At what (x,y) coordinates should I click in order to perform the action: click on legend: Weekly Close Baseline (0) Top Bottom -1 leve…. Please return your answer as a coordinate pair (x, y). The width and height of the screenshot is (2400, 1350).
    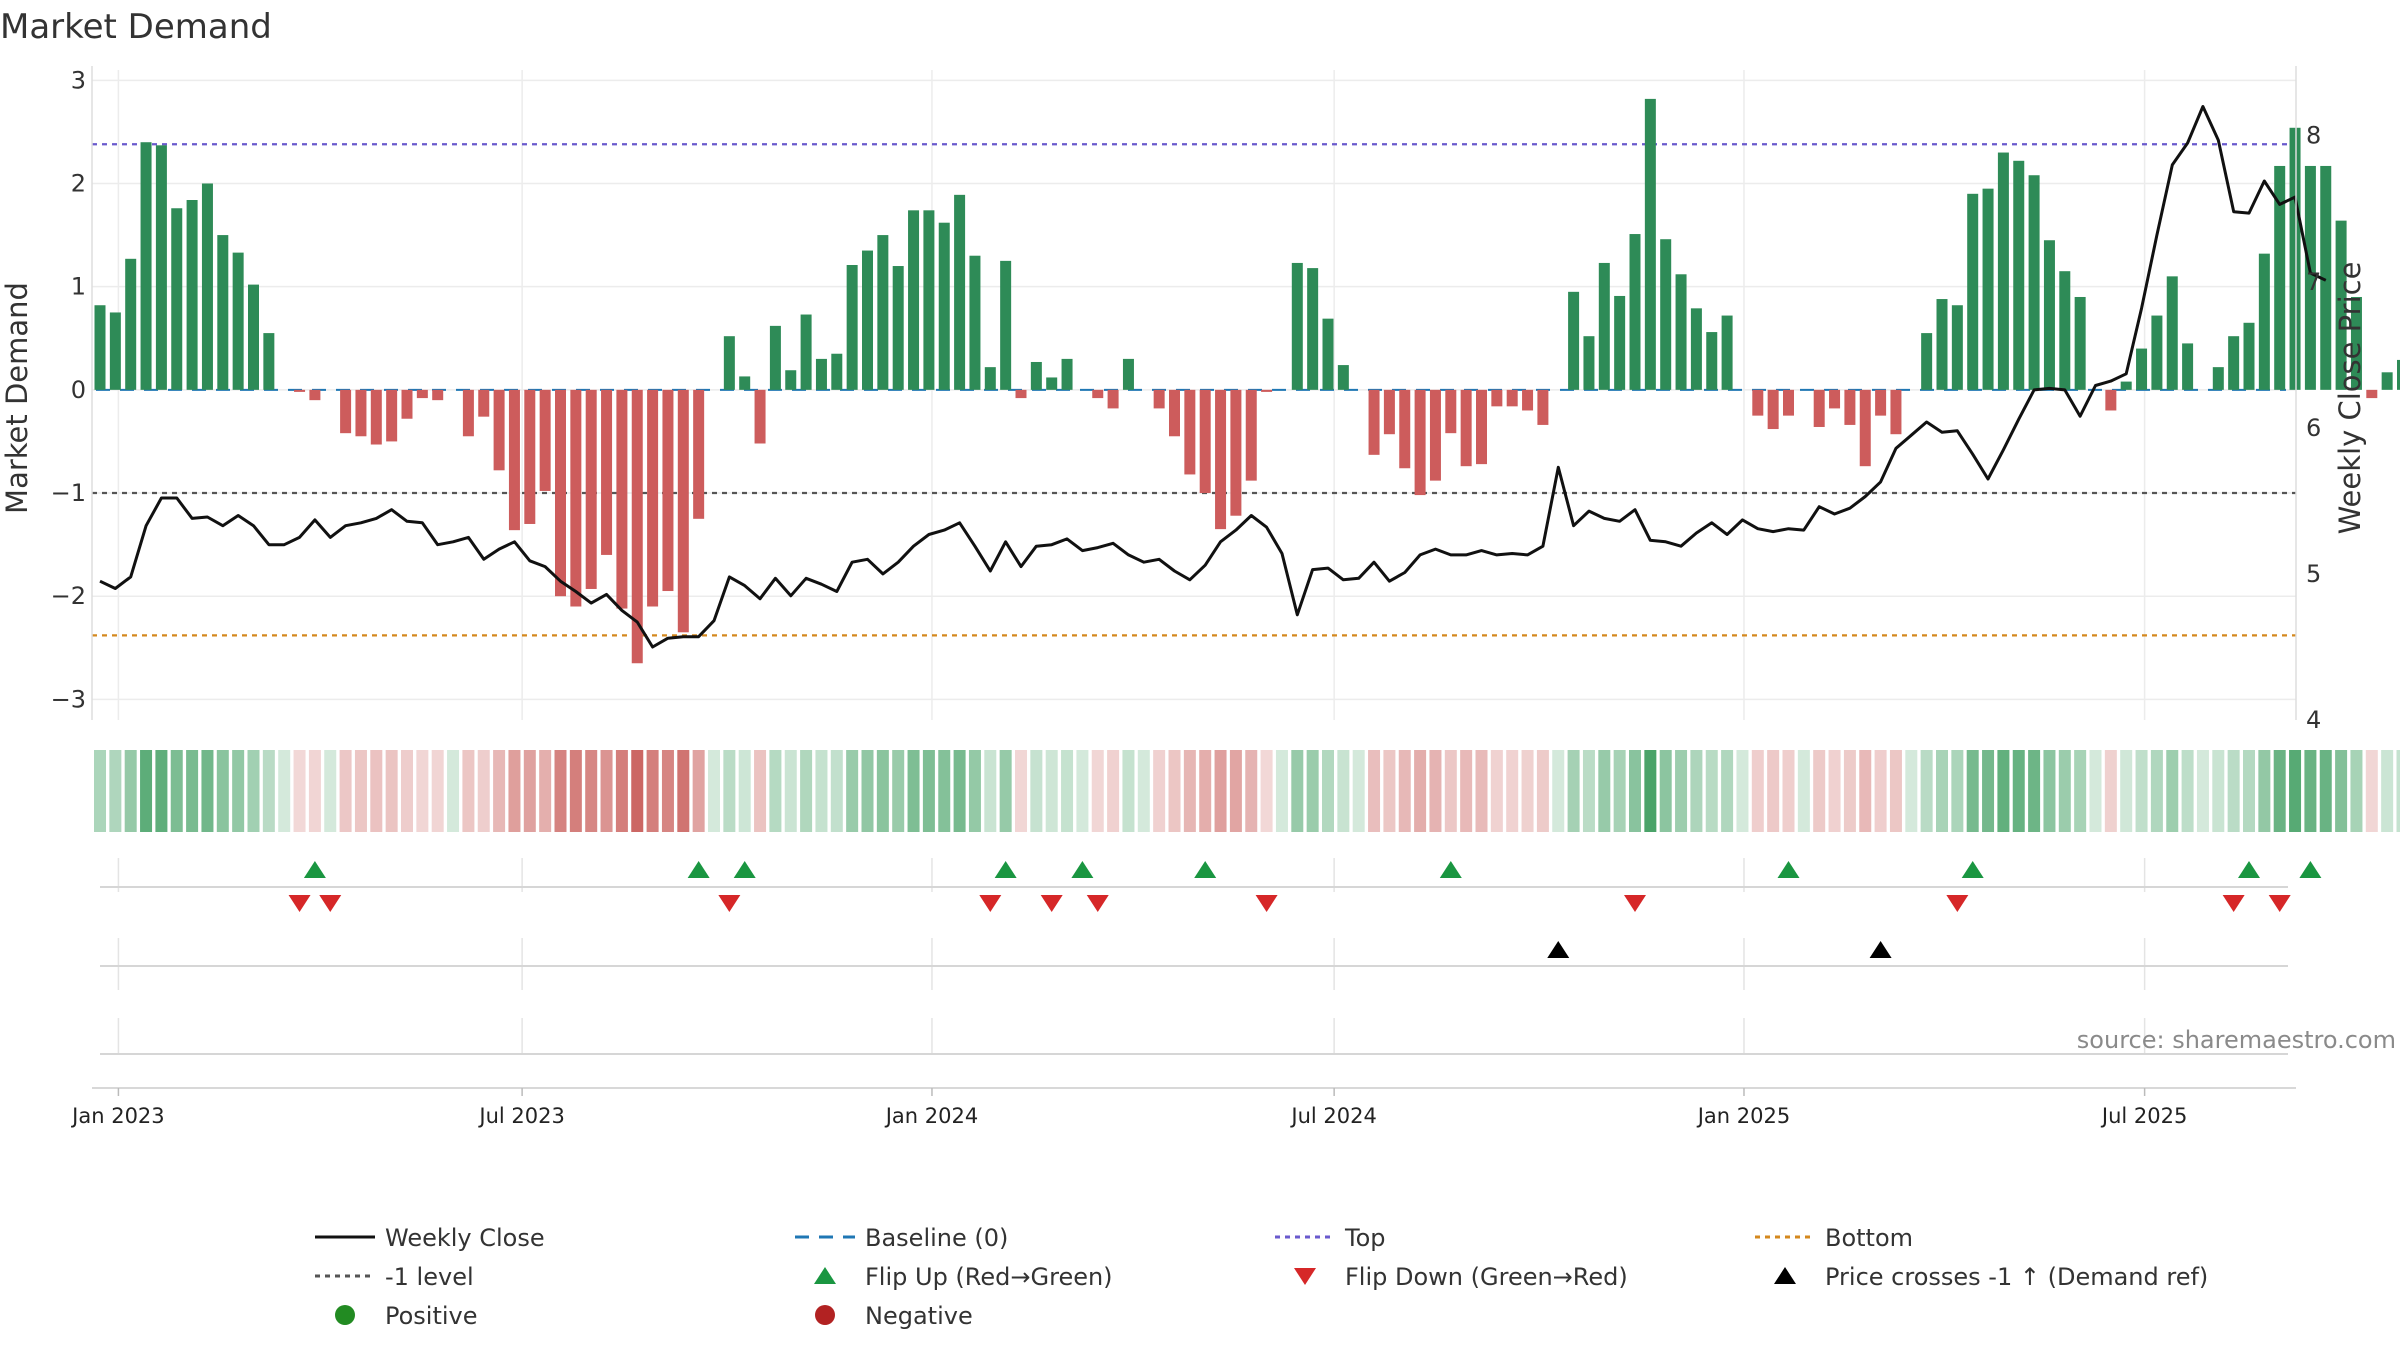
    Looking at the image, I should click on (1261, 1277).